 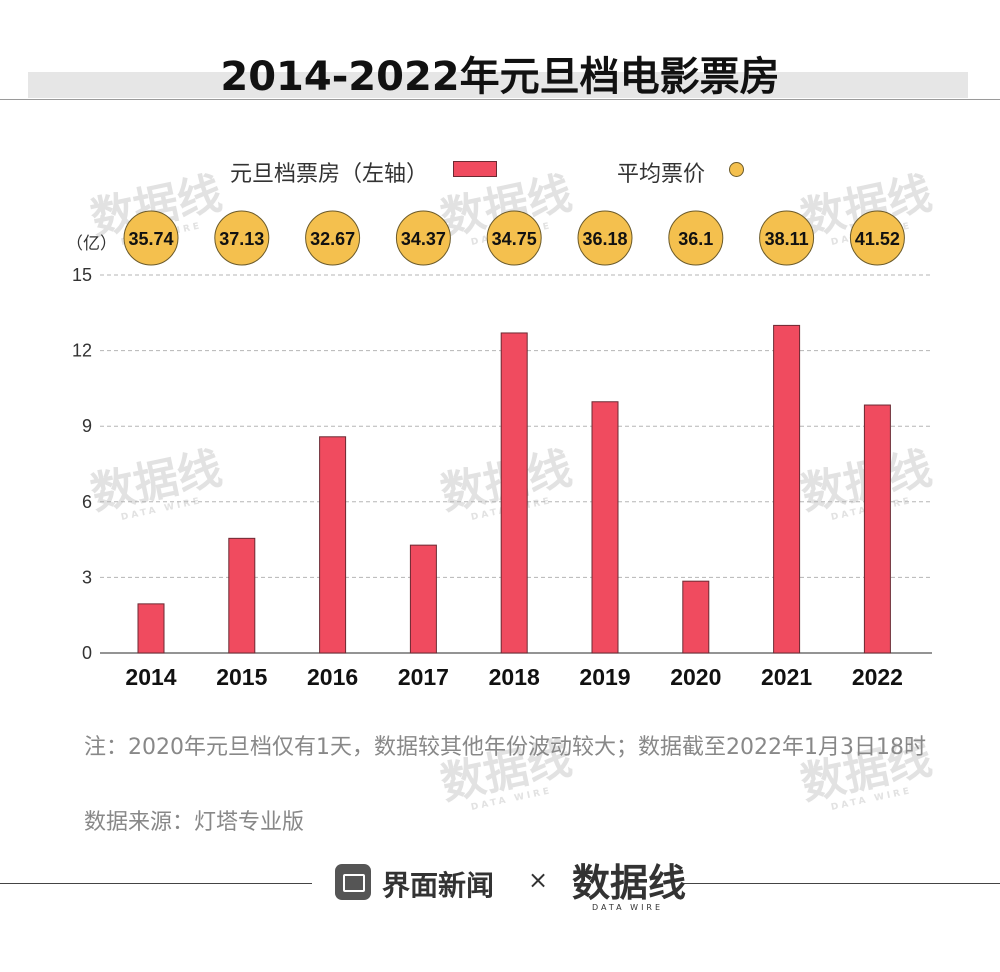 What do you see at coordinates (604, 677) in the screenshot?
I see `x-tick-label: 2019` at bounding box center [604, 677].